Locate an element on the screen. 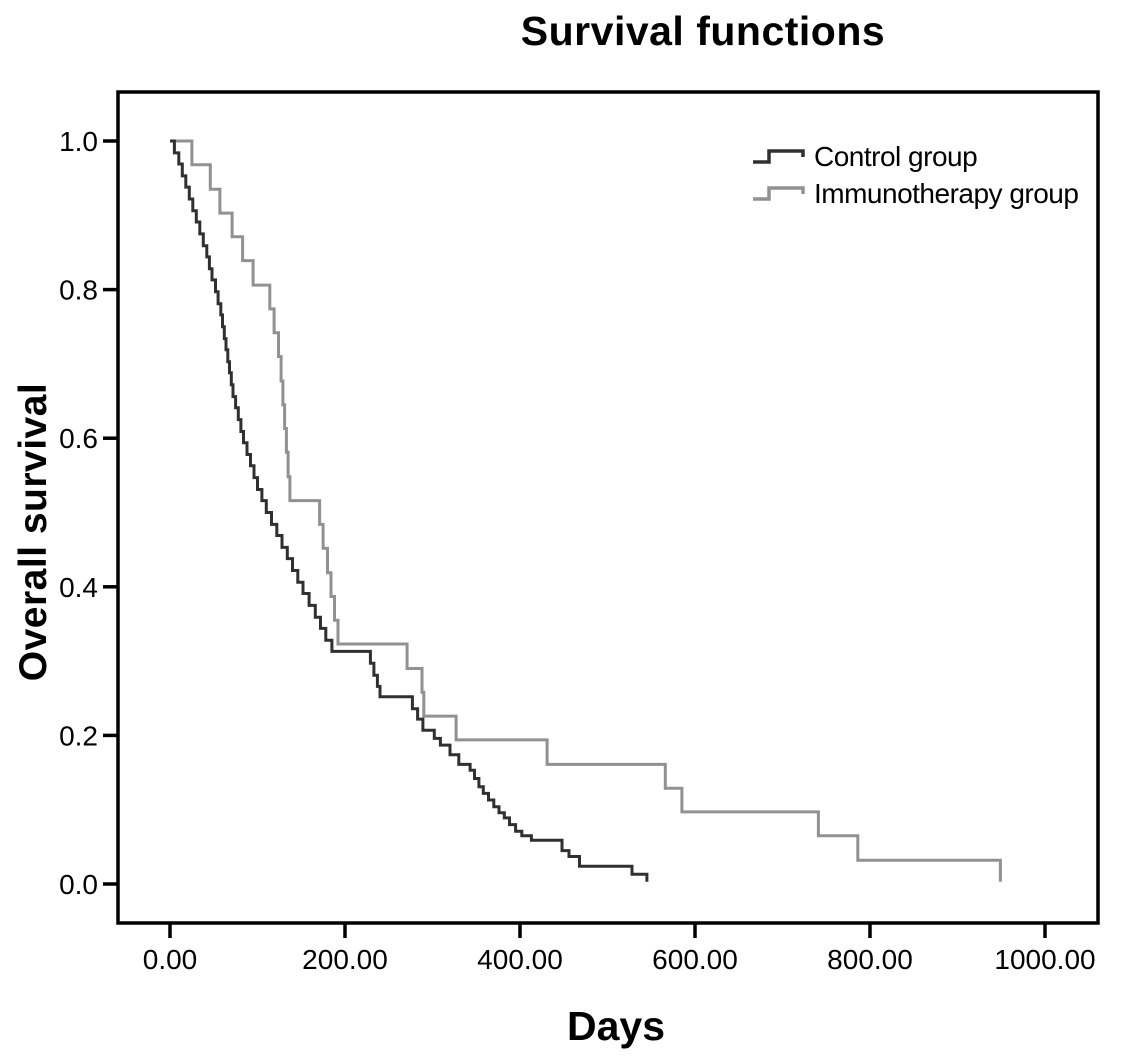 This screenshot has width=1130, height=1064. legend-label-control: Control group is located at coordinates (896, 156).